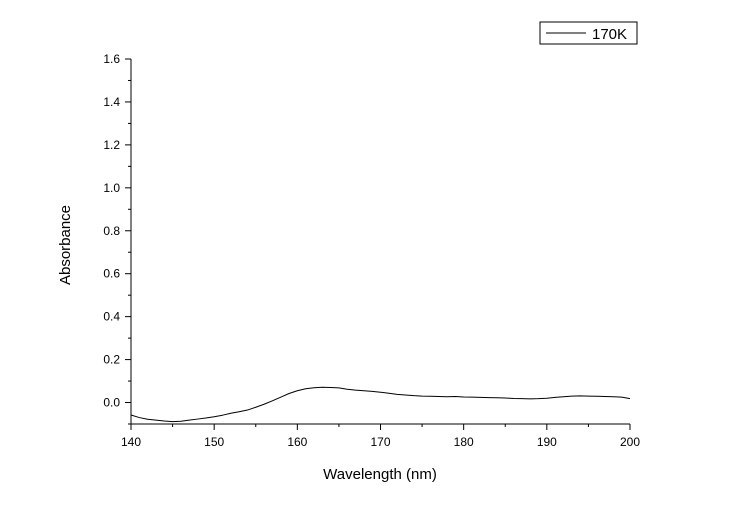 This screenshot has height=510, width=732. I want to click on y-tick-label: 0.8, so click(111, 231).